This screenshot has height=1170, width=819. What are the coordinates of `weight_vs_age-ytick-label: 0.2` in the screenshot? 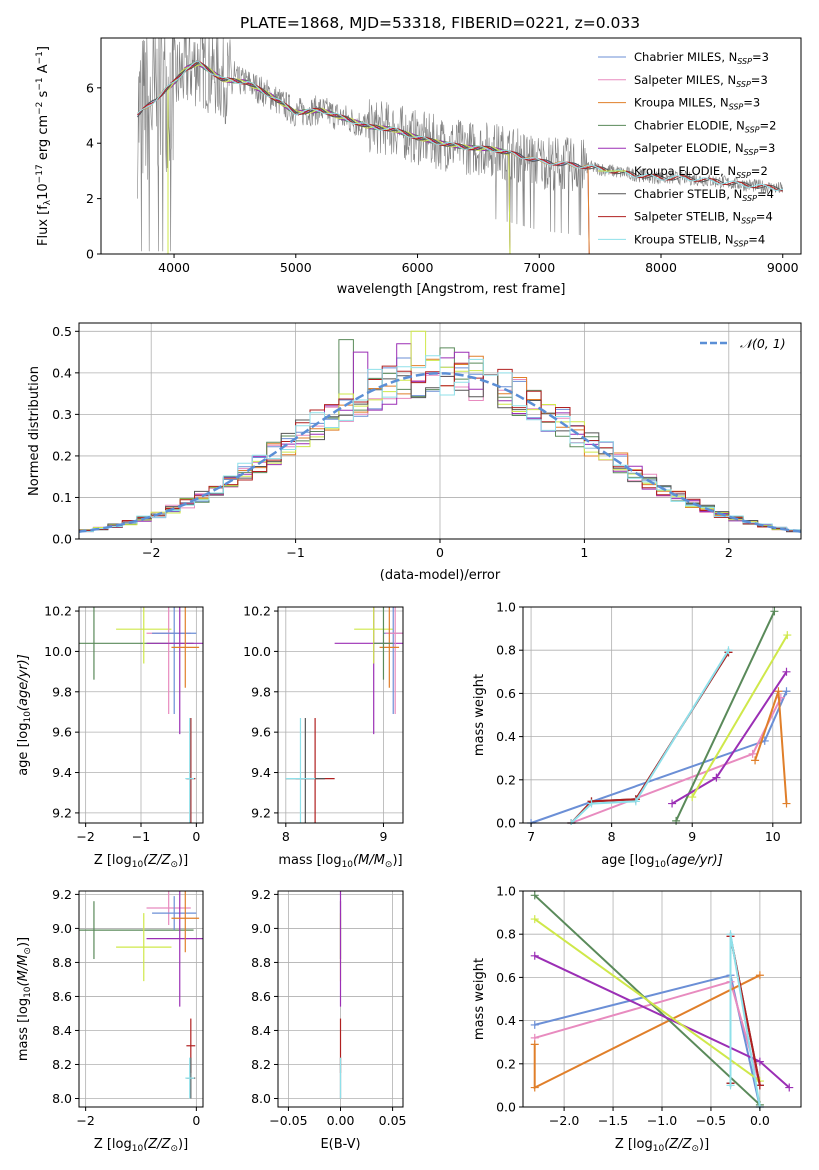 It's located at (506, 779).